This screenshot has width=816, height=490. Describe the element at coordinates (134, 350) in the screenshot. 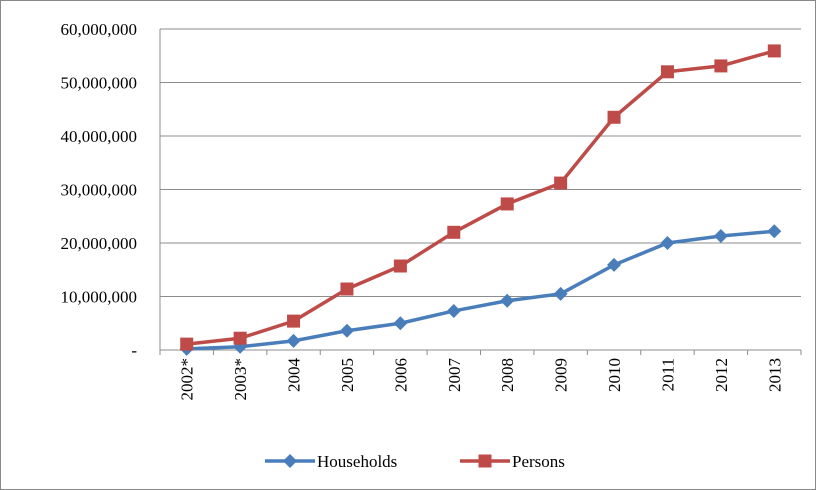

I see `y-tick-label: -` at that location.